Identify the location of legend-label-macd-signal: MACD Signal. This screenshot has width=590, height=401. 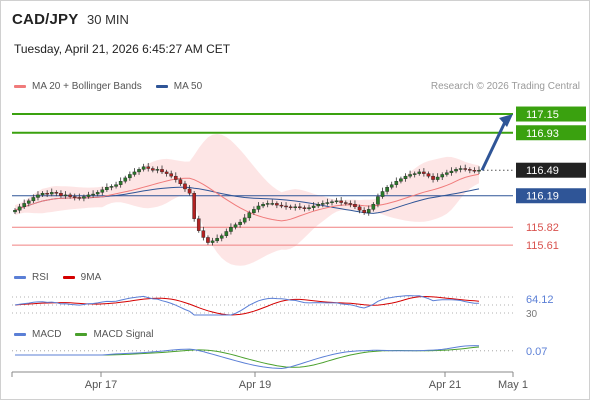
(123, 334).